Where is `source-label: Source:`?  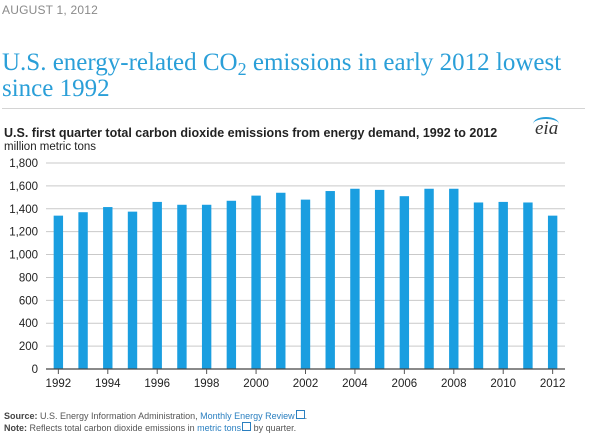
source-label: Source: is located at coordinates (21, 416).